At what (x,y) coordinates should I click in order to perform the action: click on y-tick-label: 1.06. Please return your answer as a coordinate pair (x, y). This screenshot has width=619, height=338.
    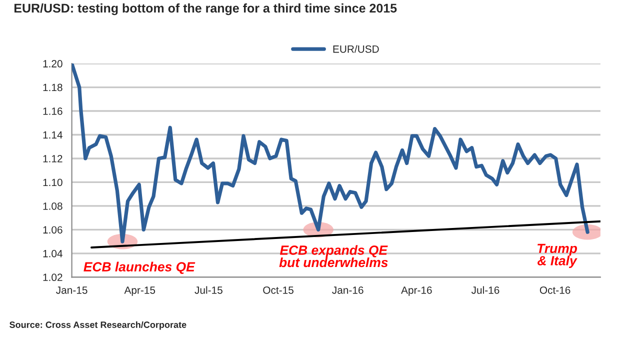
    Looking at the image, I should click on (52, 230).